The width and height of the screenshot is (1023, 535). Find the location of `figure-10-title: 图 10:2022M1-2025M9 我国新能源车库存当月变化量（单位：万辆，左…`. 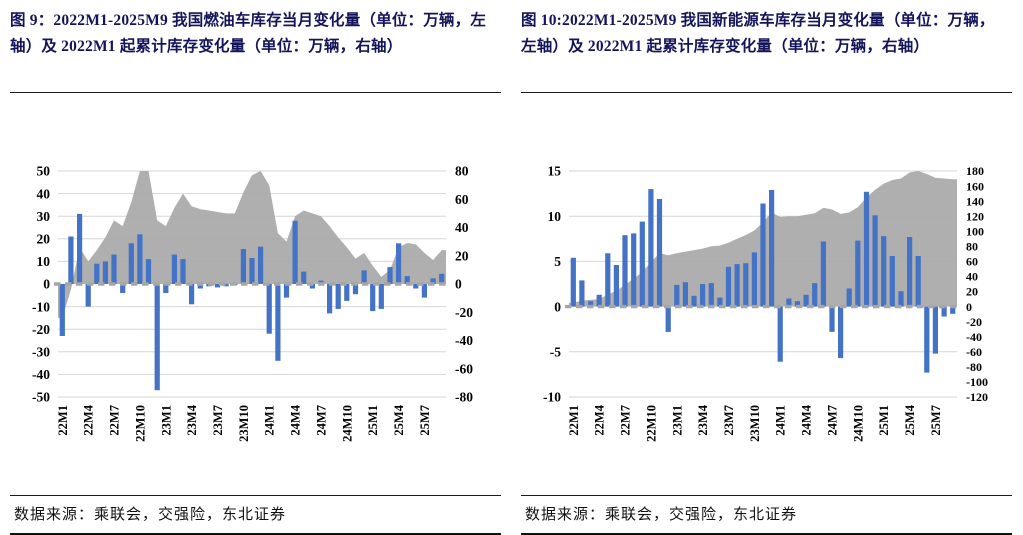

figure-10-title: 图 10:2022M1-2025M9 我国新能源车库存当月变化量（单位：万辆，左… is located at coordinates (758, 33).